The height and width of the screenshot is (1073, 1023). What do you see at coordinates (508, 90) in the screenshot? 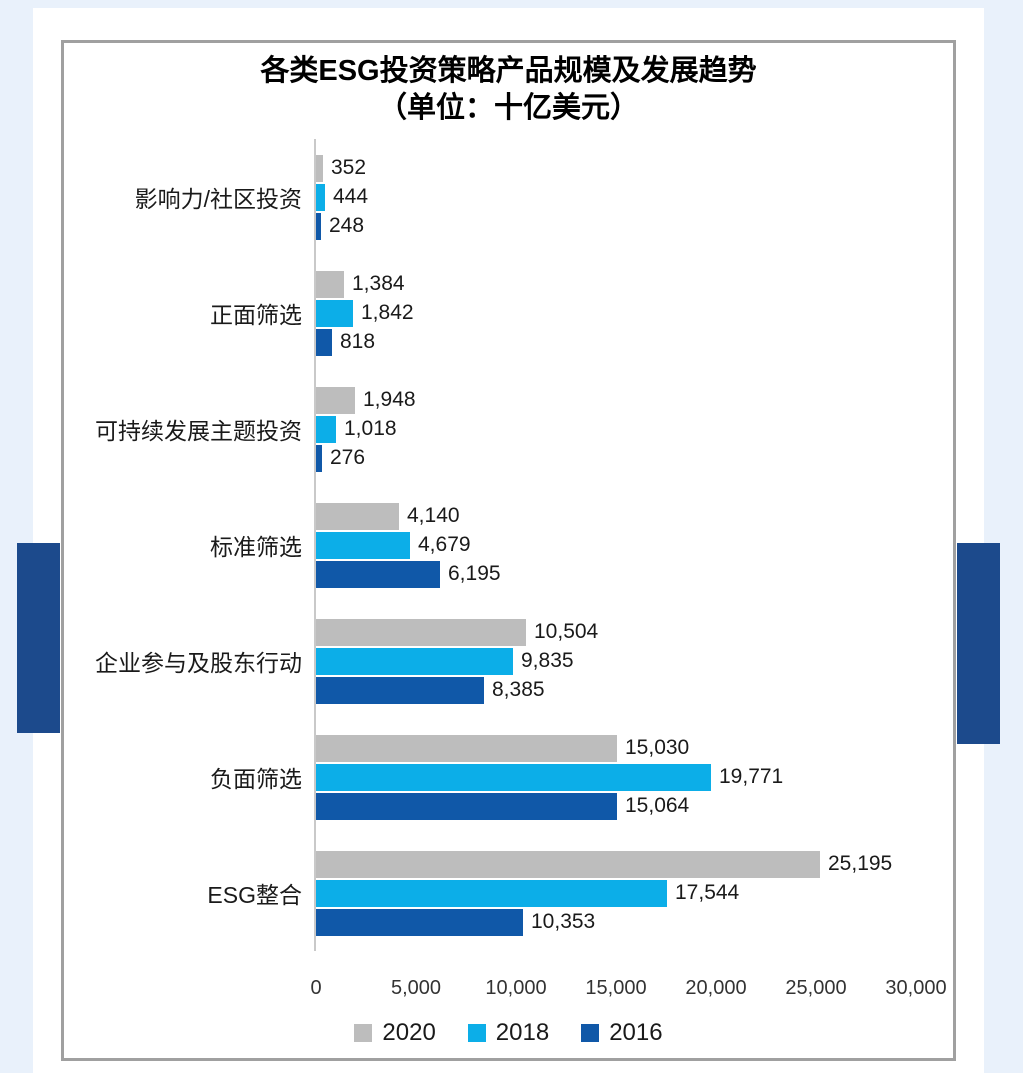
I see `chart-title: 各类ESG投资策略产品规模及发展趋势 （单位：十亿美元）` at bounding box center [508, 90].